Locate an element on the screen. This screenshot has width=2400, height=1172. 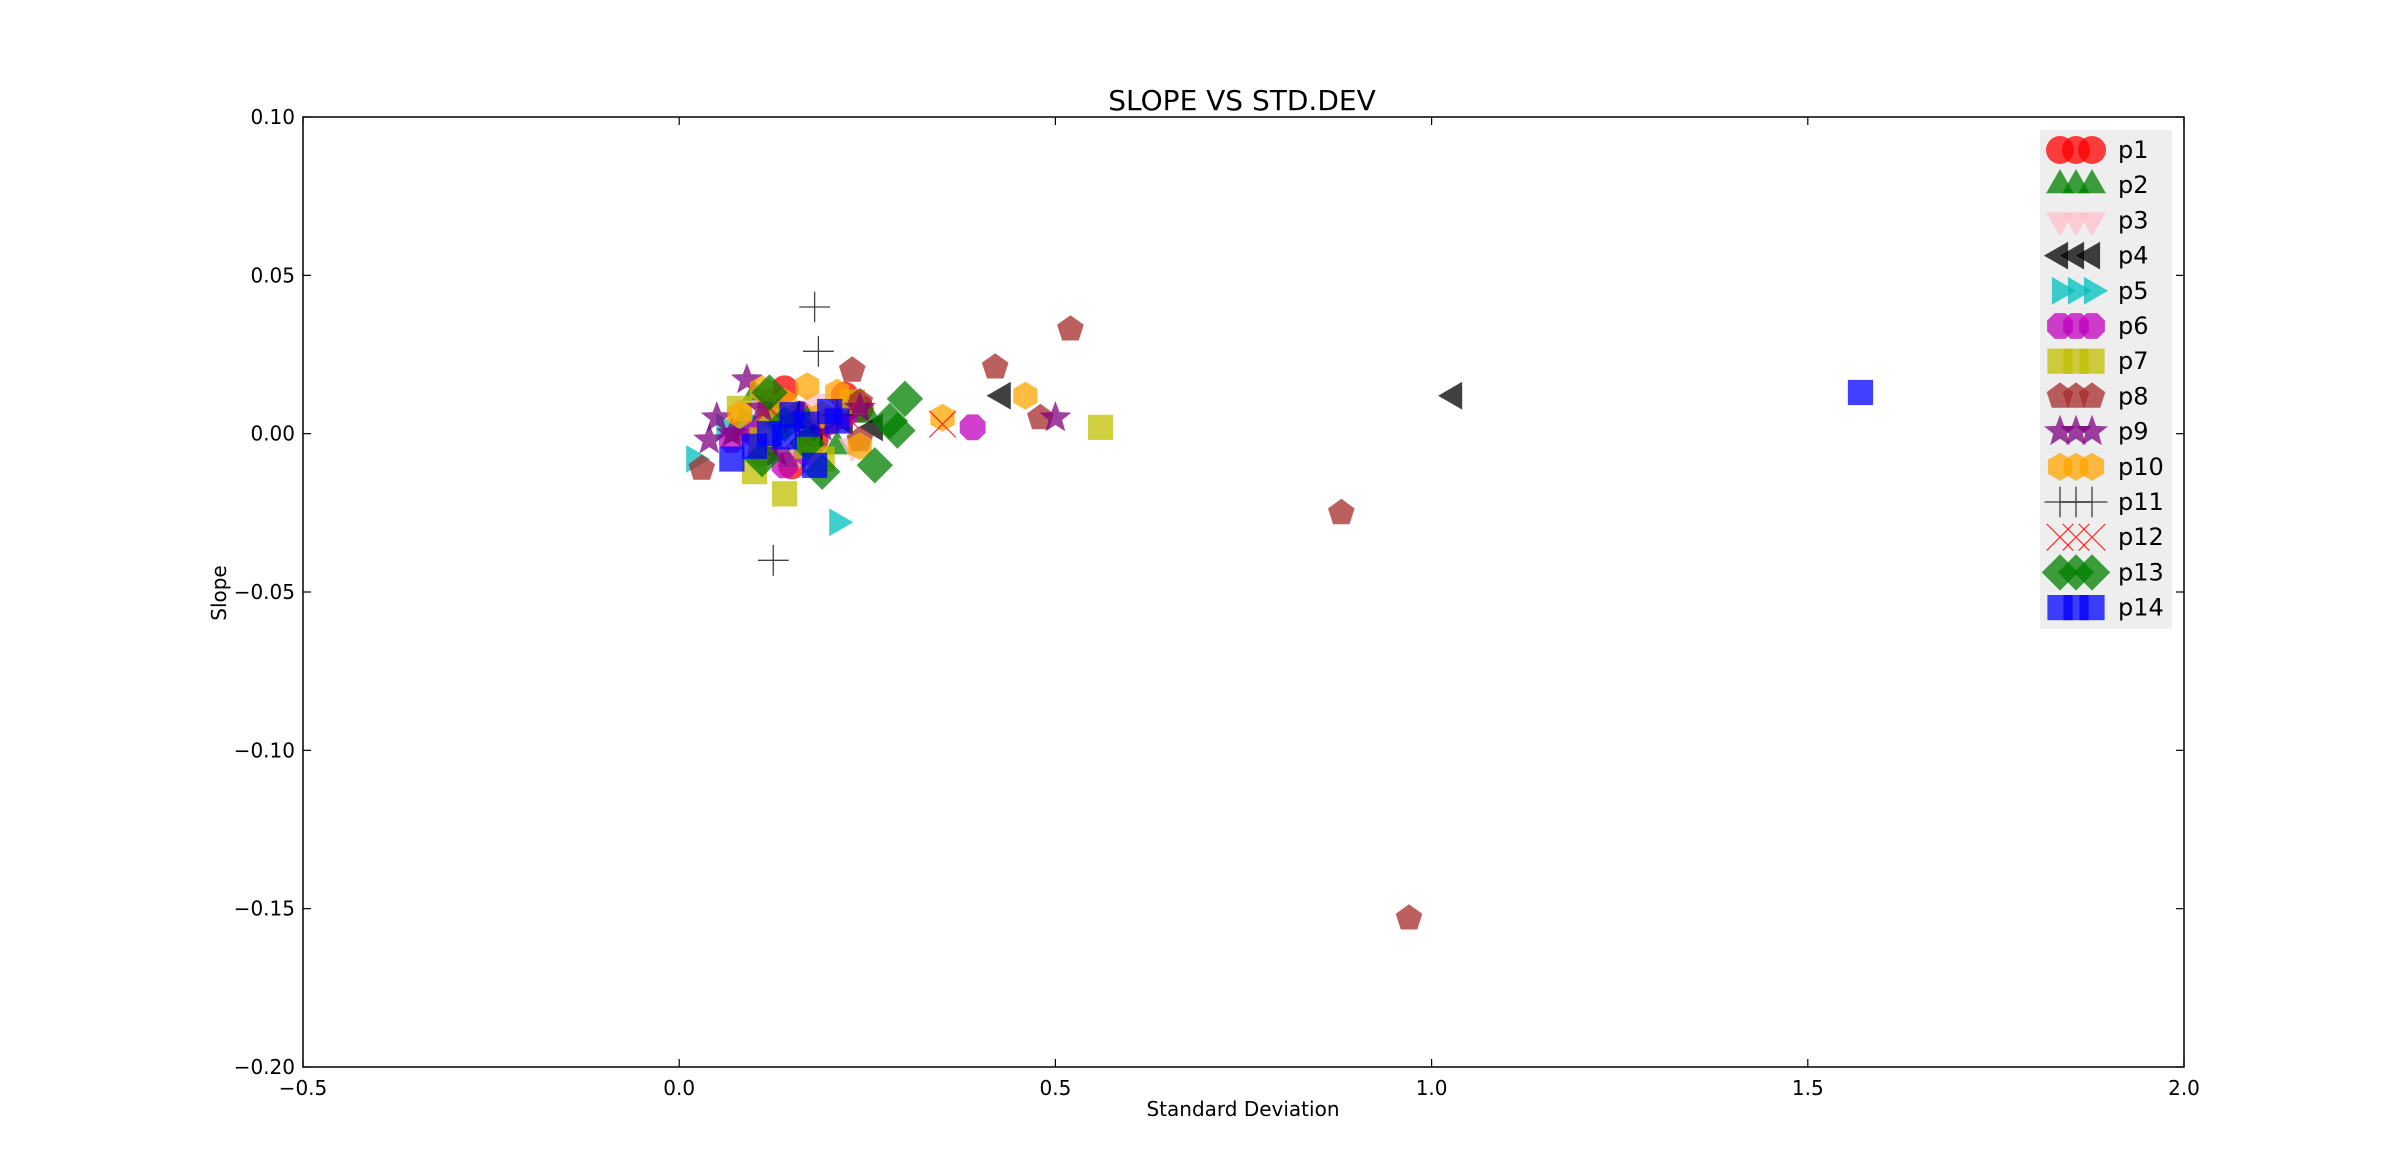
legend-item-p3: p3 is located at coordinates (2097, 221).